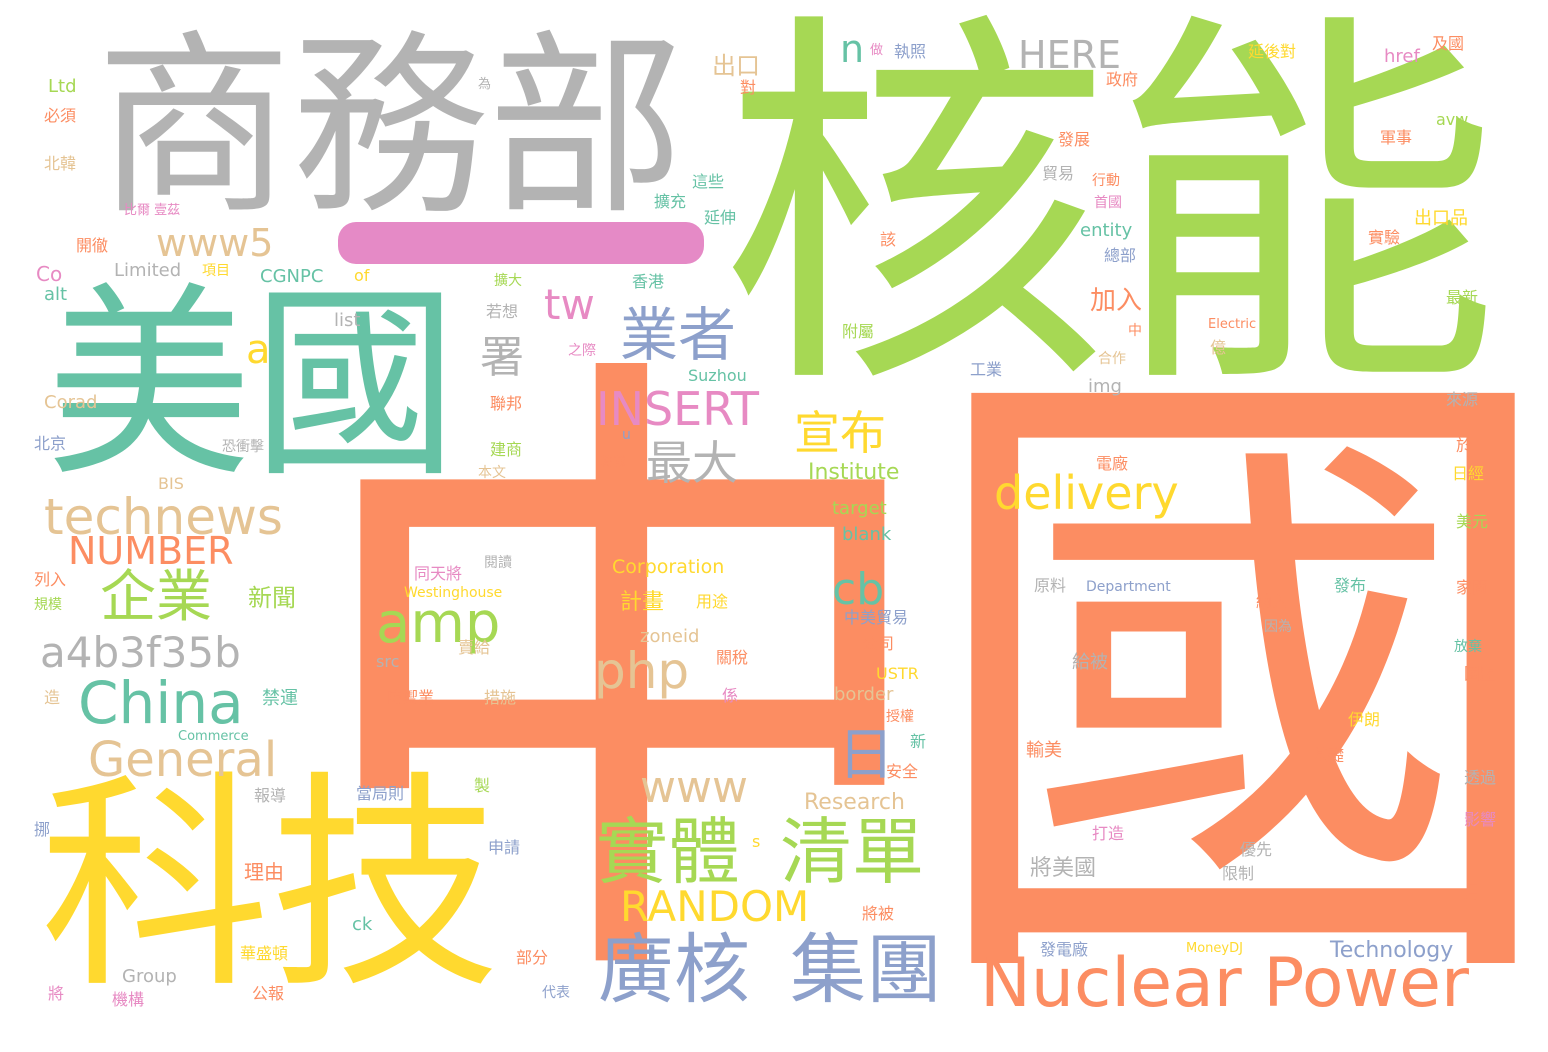 The width and height of the screenshot is (1548, 1052). I want to click on word-gai: 該, so click(888, 239).